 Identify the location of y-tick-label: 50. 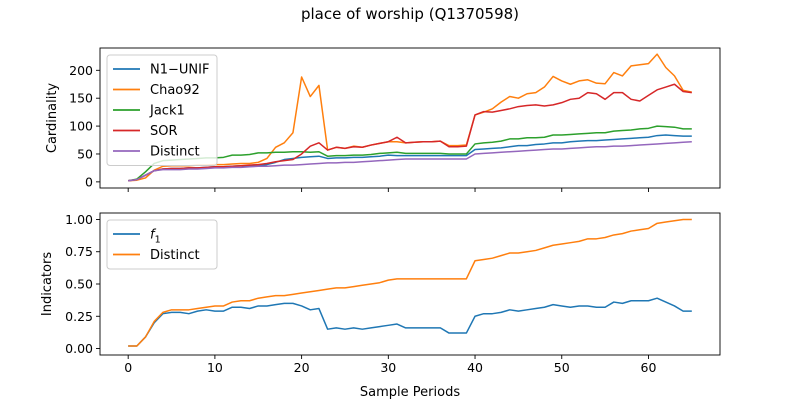
(85, 153).